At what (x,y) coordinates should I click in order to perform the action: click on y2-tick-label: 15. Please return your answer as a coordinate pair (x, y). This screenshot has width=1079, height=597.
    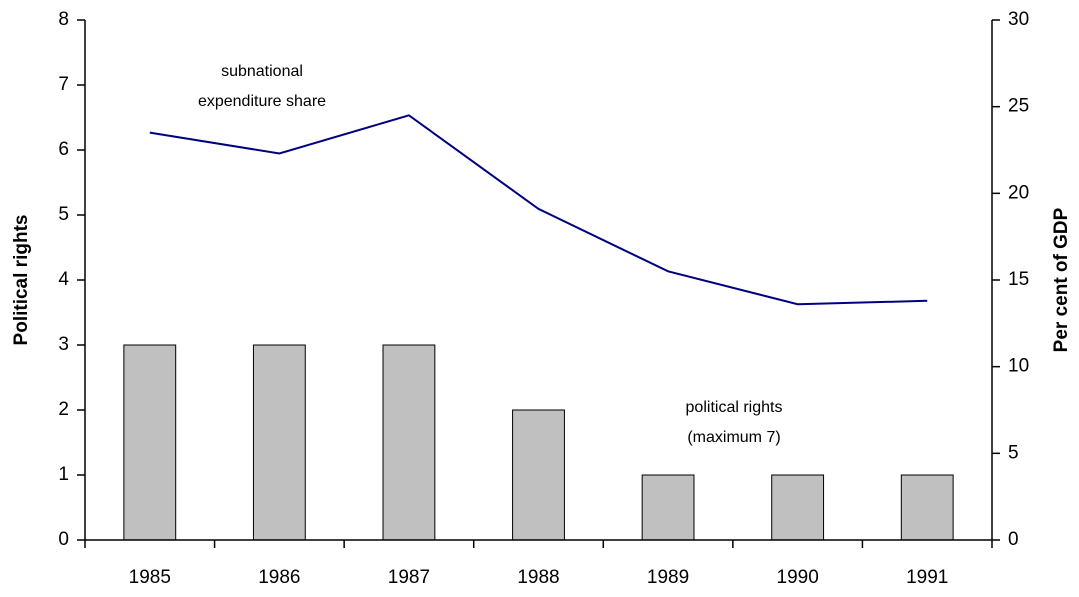
    Looking at the image, I should click on (1018, 279).